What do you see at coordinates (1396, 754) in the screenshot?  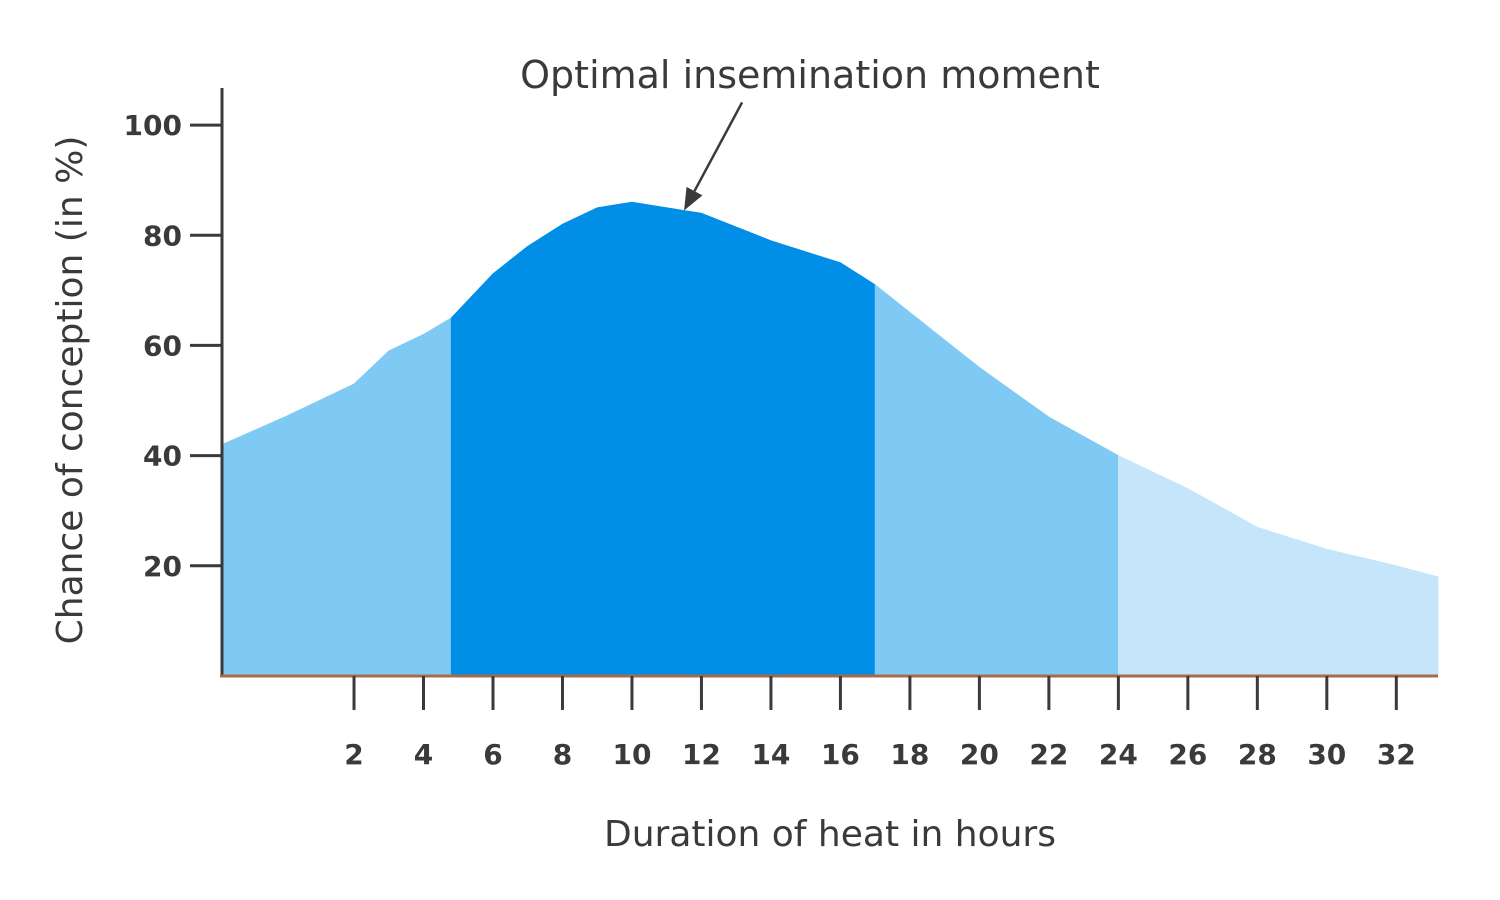 I see `x-tick-label-32: 32` at bounding box center [1396, 754].